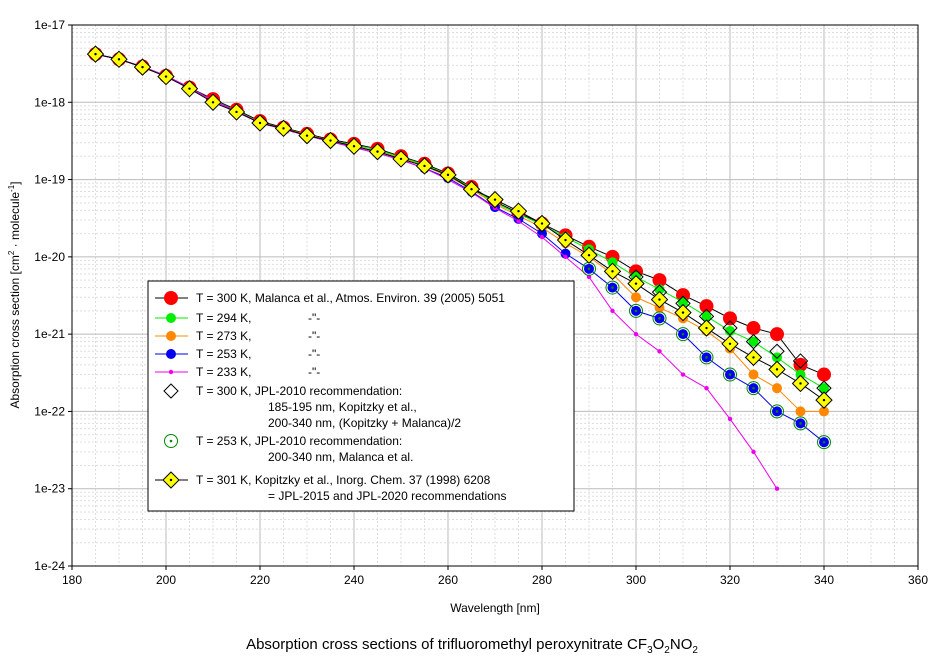  Describe the element at coordinates (15, 182) in the screenshot. I see `y-axis-label-end: ]` at that location.